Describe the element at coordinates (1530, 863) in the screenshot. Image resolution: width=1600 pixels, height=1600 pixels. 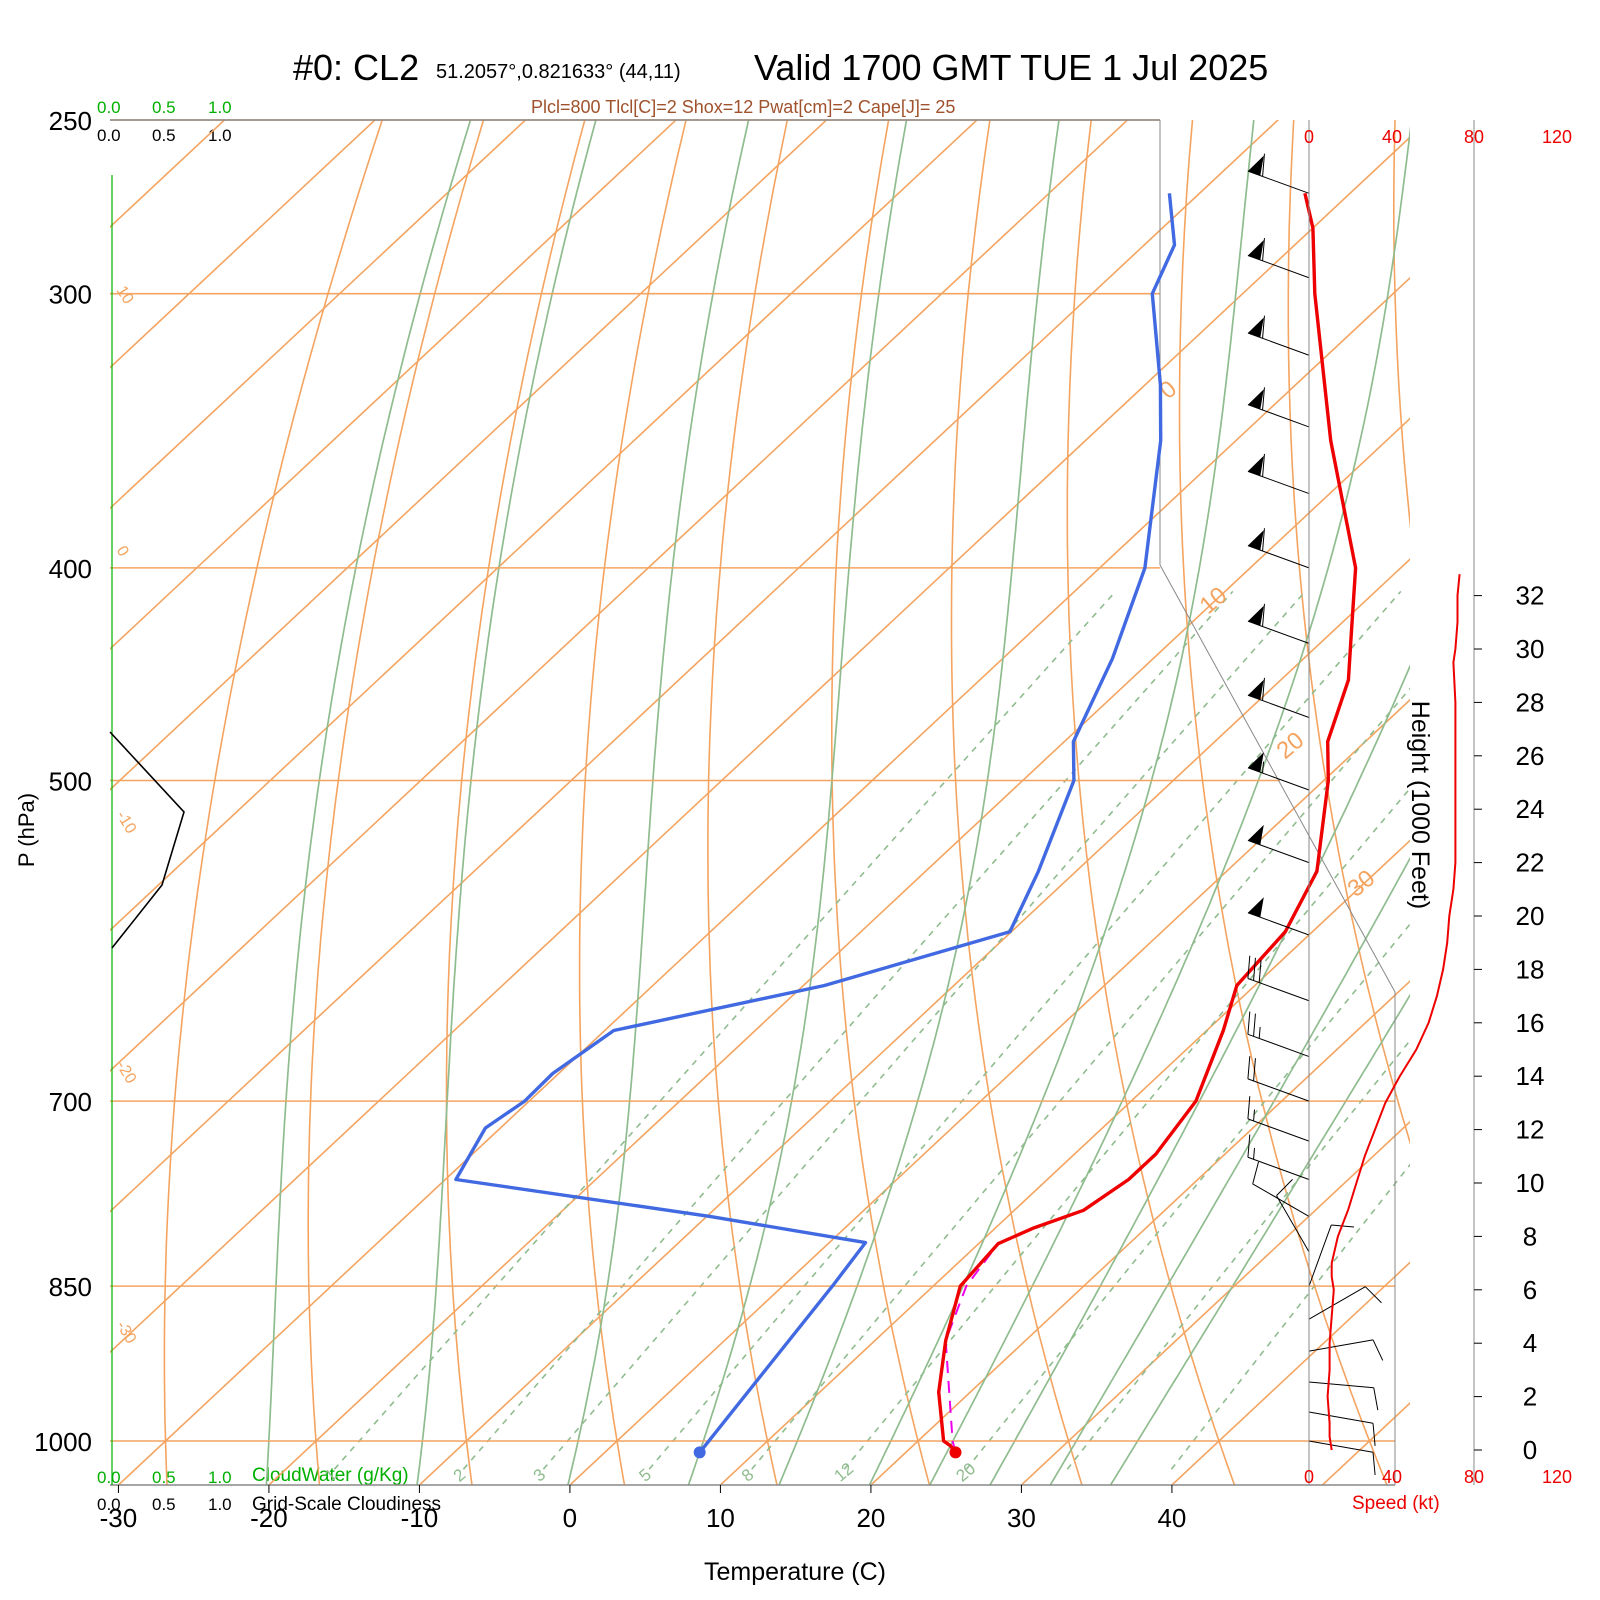
I see `height-tick-label: 22` at that location.